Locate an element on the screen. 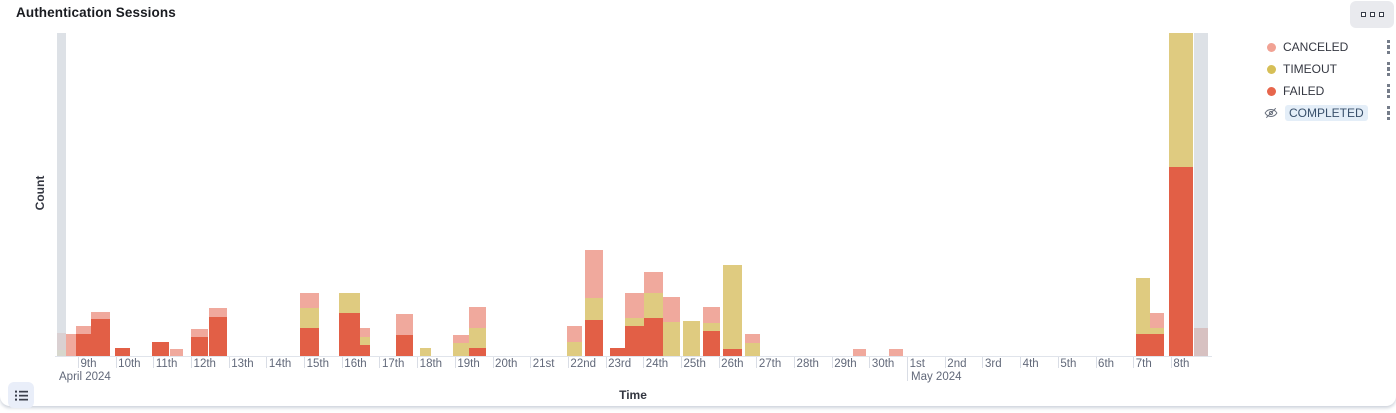 The height and width of the screenshot is (413, 1396). legend-item: CANCELED is located at coordinates (1328, 47).